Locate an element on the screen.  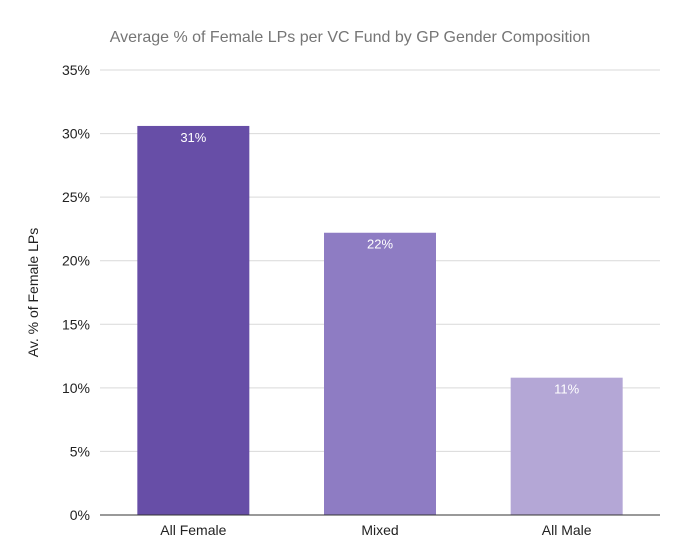
bar-data-label: 11% is located at coordinates (566, 389).